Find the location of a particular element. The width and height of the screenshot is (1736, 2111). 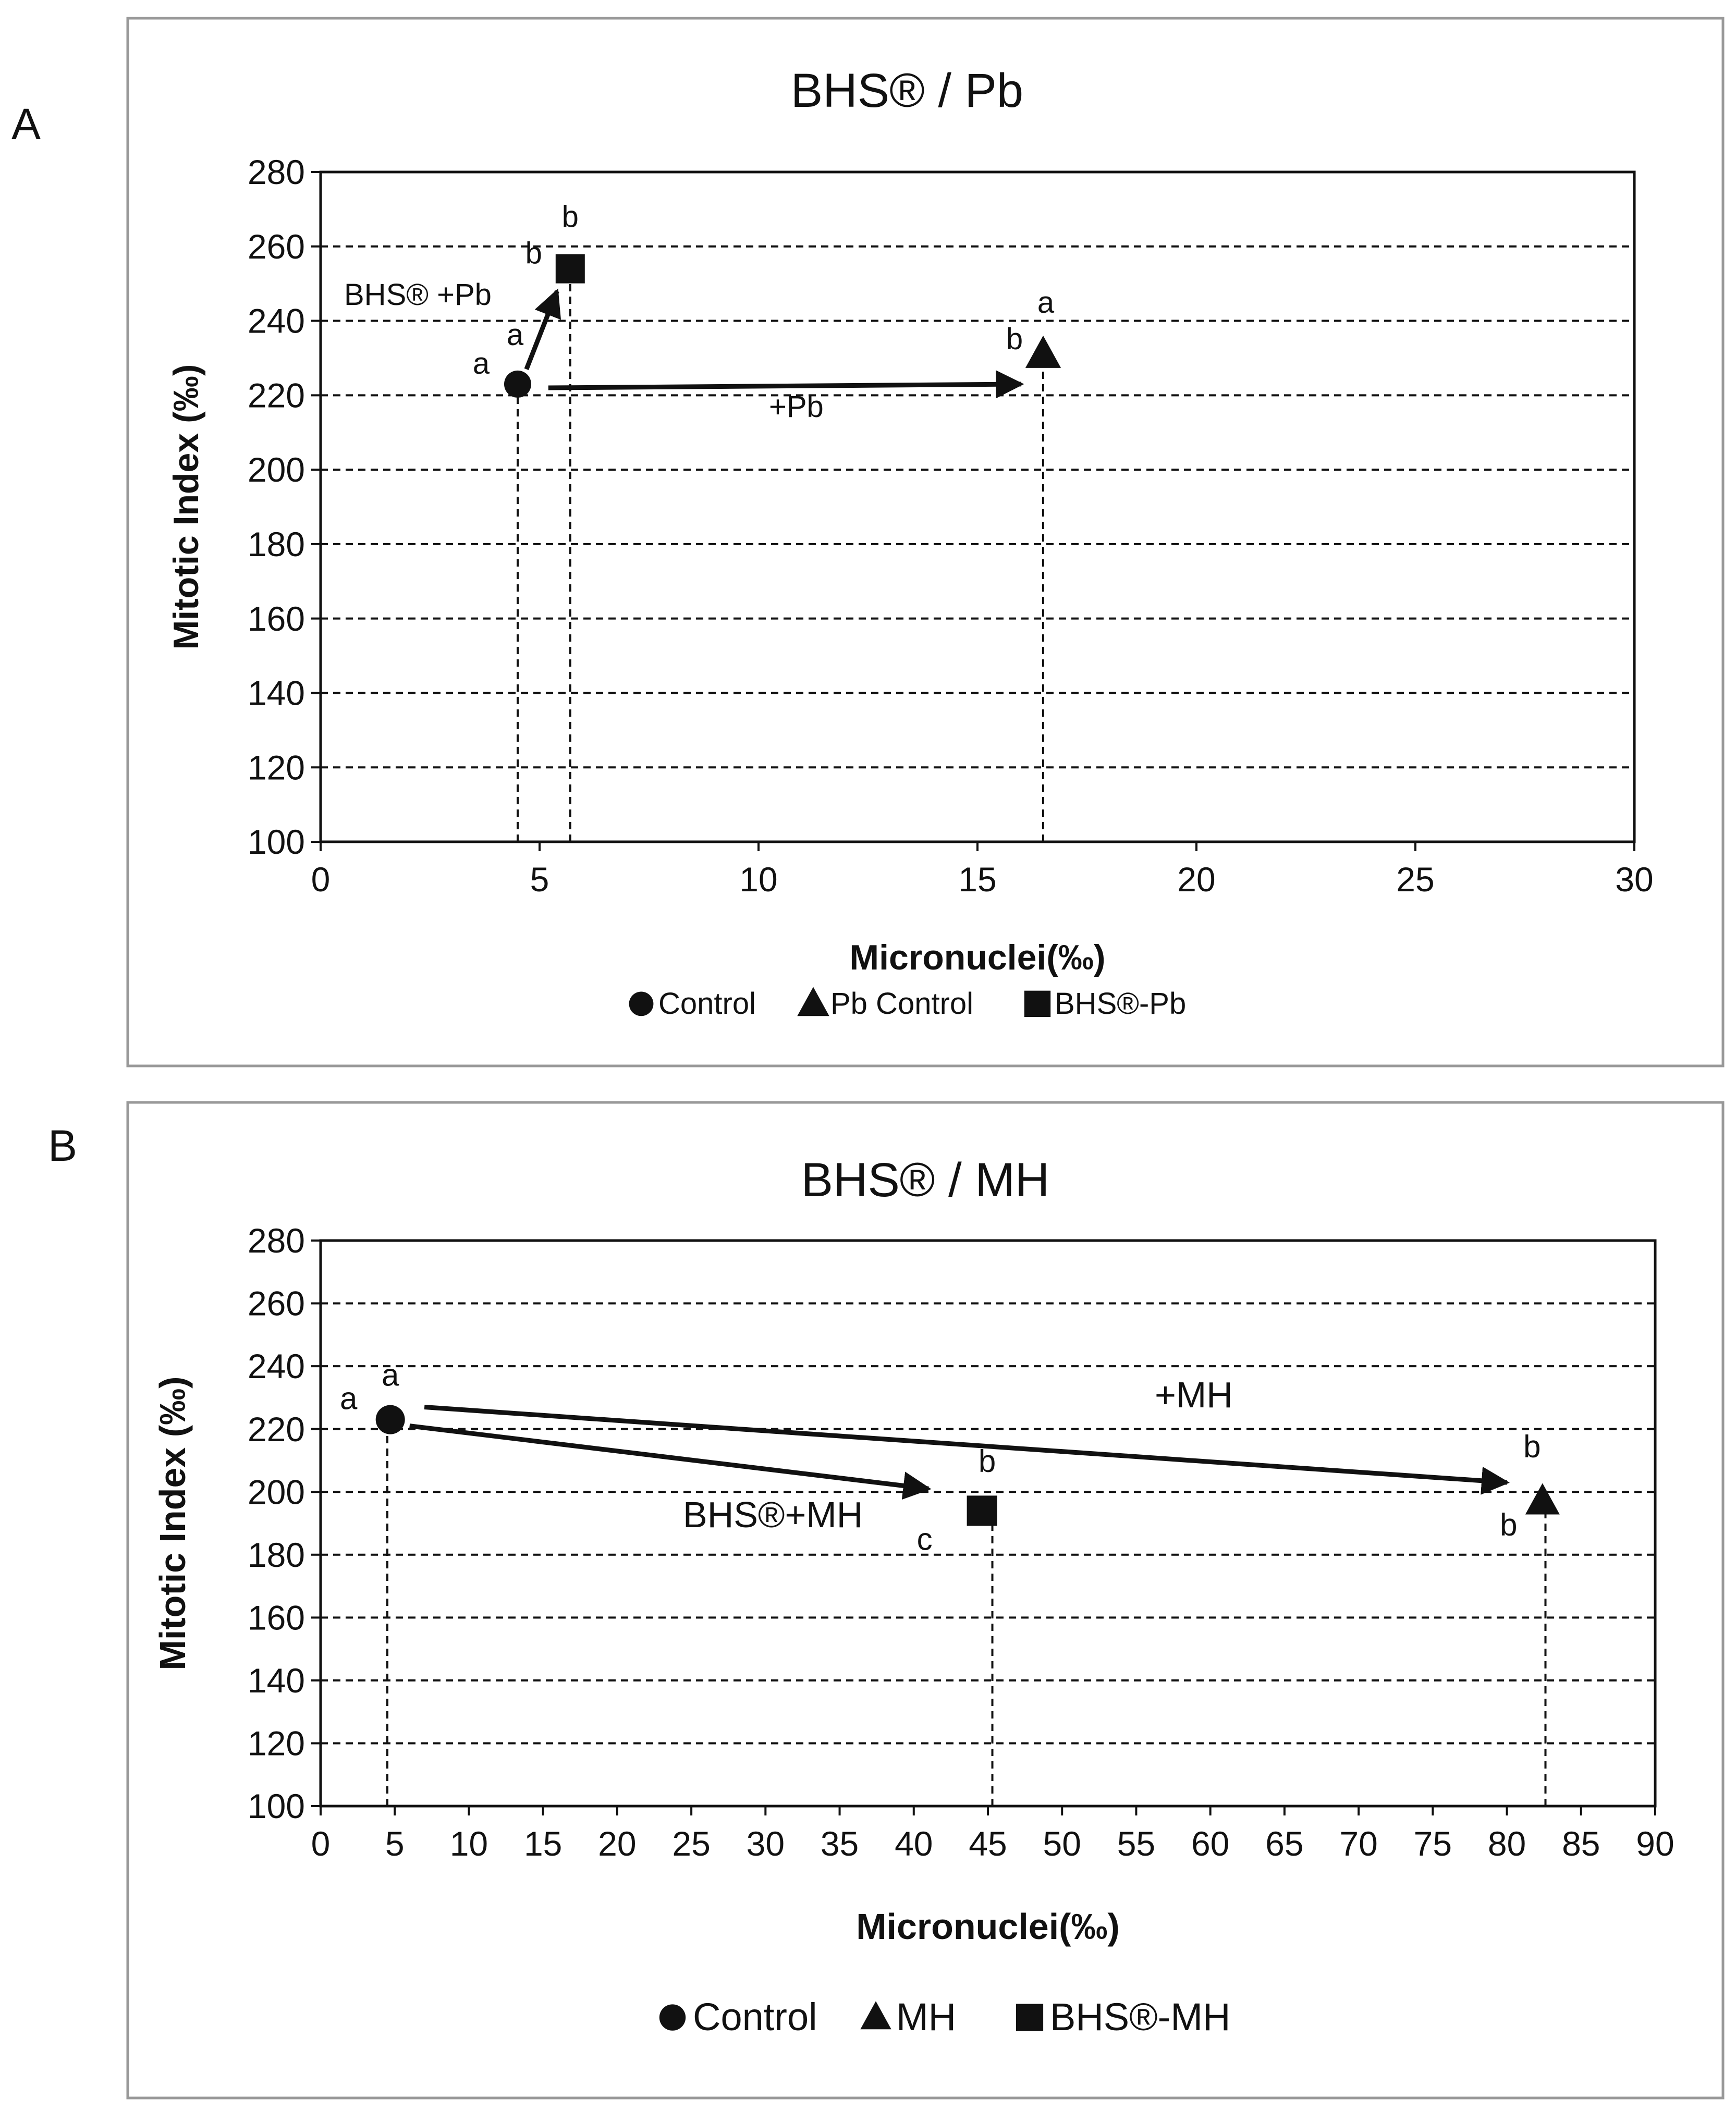

x-tick-label: 75 is located at coordinates (1433, 1843).